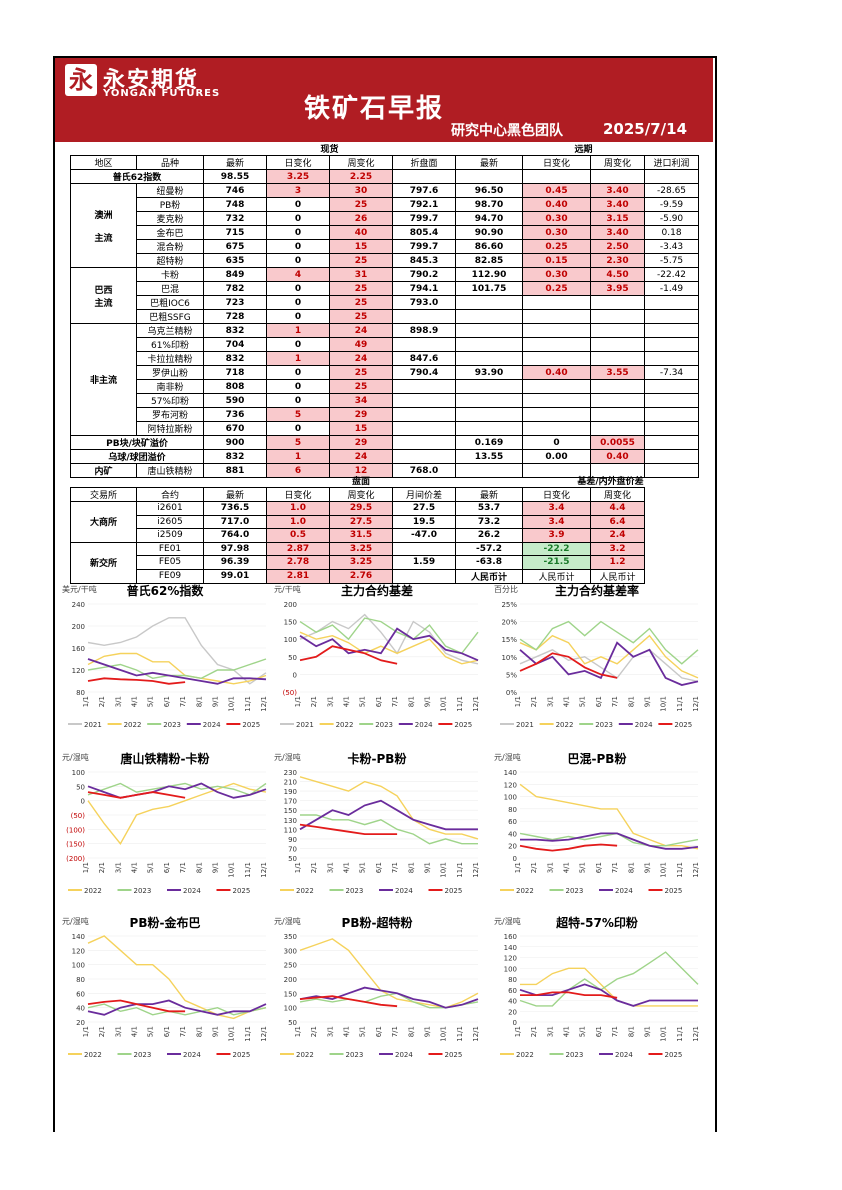 The height and width of the screenshot is (1190, 842). I want to click on table-header-row: 交易所 合约 最新 日变化 周变化 月间价差 最新 日变化 周变化, so click(384, 494).